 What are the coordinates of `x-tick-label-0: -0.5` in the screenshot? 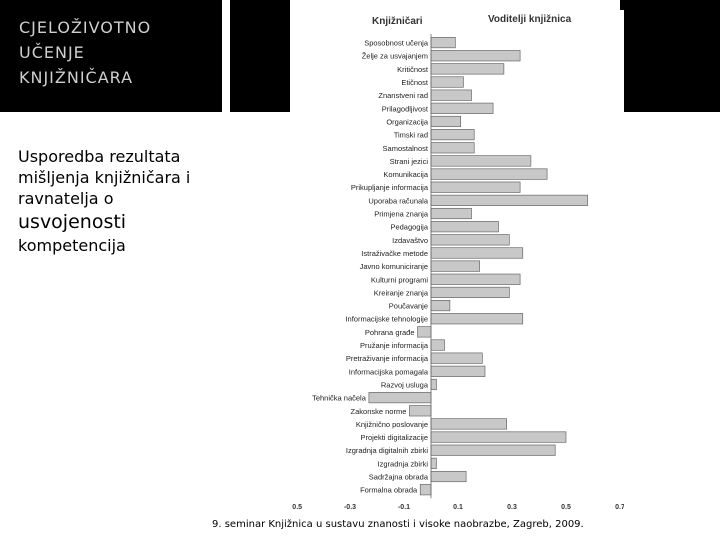 It's located at (297, 507).